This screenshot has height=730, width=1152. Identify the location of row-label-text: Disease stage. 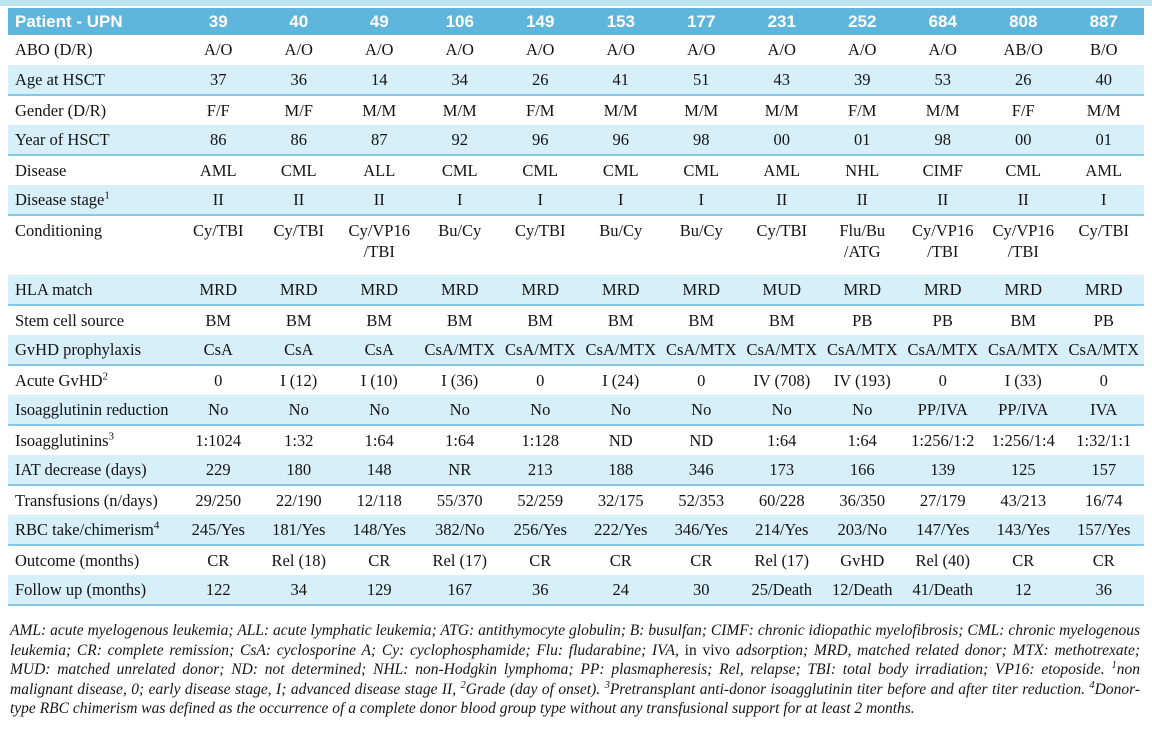
(60, 199).